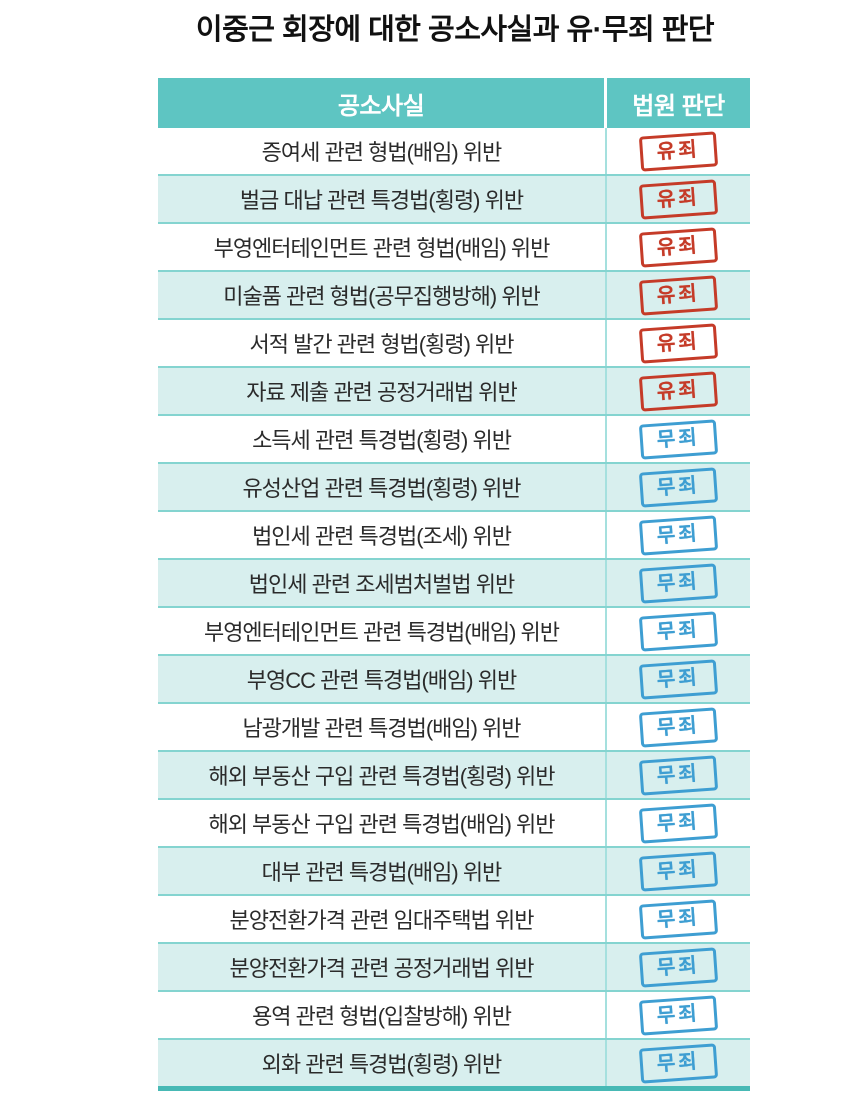 Image resolution: width=860 pixels, height=1109 pixels. I want to click on charge-text: 부영CC 관련 특경법(배임) 위반, so click(382, 679).